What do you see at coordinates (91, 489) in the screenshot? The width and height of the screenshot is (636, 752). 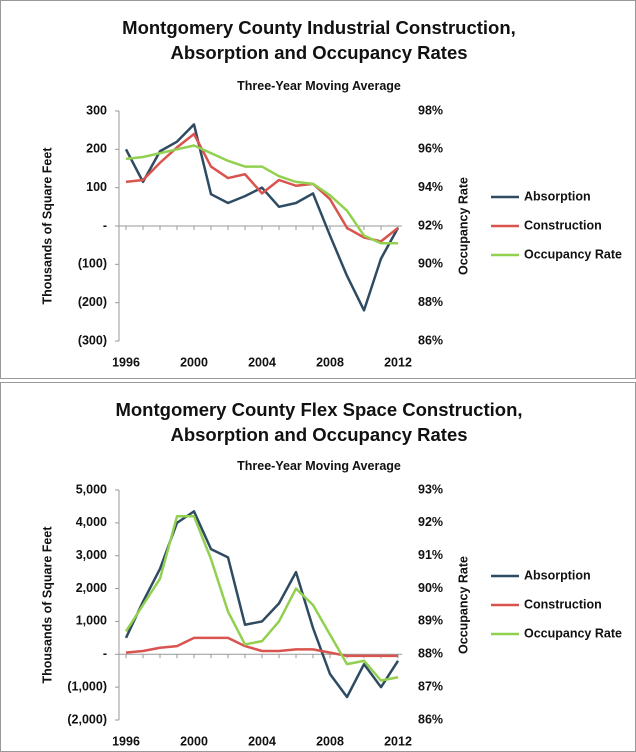 I see `y-tick-label: 5,000` at bounding box center [91, 489].